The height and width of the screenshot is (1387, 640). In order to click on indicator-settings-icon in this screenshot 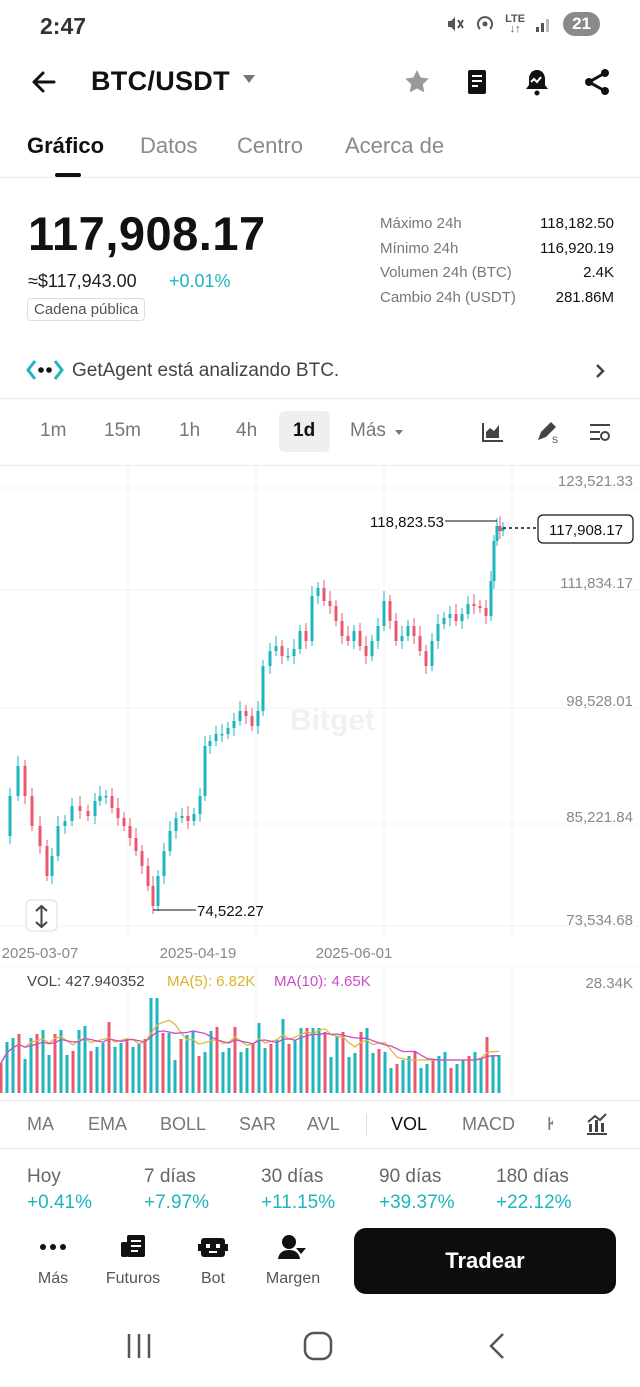, I will do `click(597, 1124)`.